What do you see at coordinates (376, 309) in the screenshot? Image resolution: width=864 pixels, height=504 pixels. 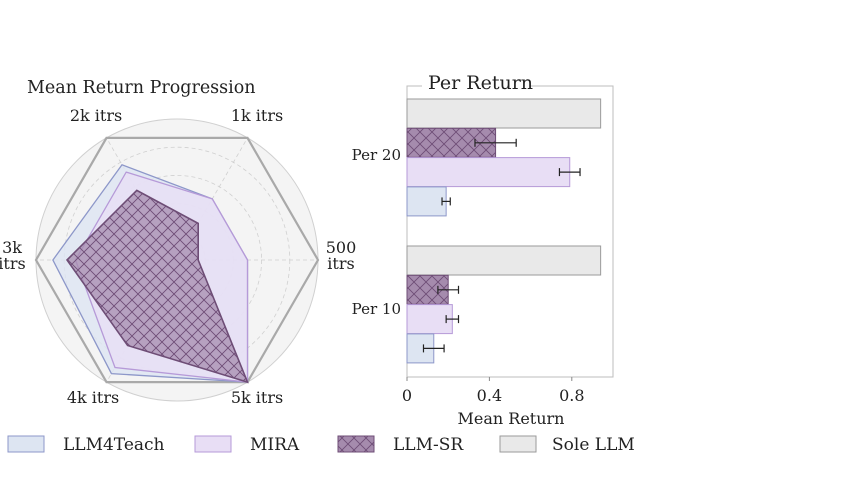 I see `category-label: Per 10` at bounding box center [376, 309].